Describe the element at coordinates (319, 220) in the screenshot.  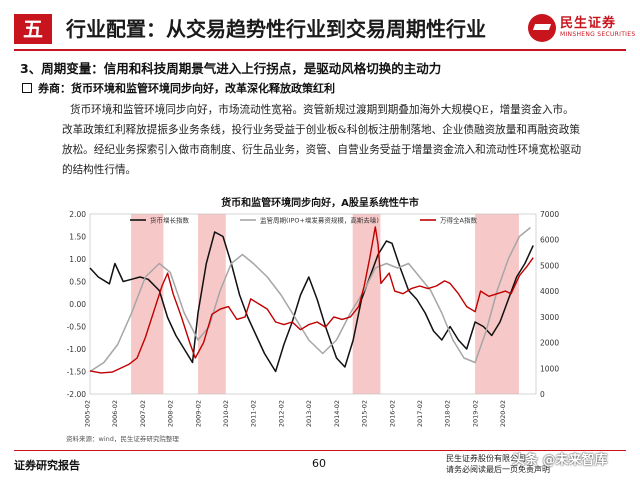
I see `legend-label: 监管周期(IPO+增发募资规模，高斯去噪)` at that location.